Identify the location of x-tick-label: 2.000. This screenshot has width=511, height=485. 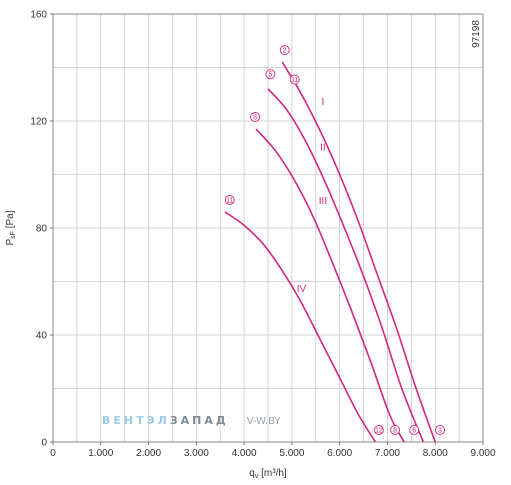
(148, 453).